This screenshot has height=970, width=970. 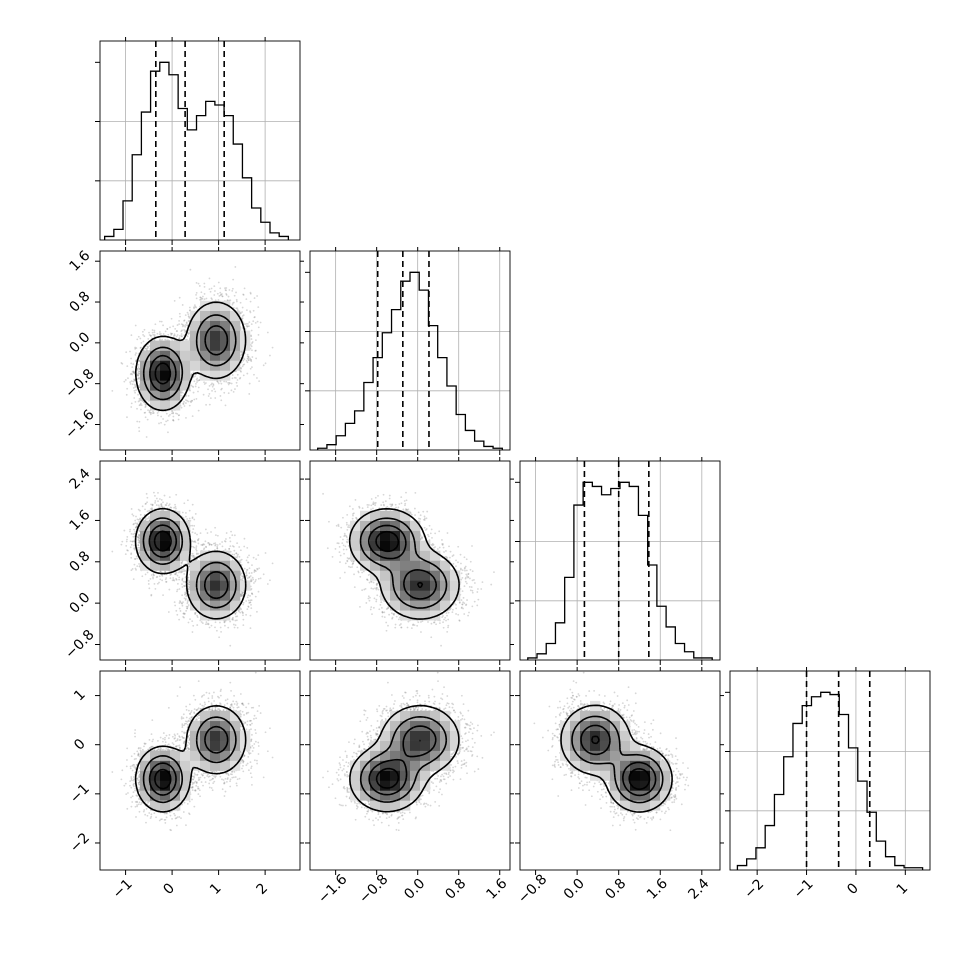 What do you see at coordinates (903, 889) in the screenshot?
I see `x-tick-label: 1` at bounding box center [903, 889].